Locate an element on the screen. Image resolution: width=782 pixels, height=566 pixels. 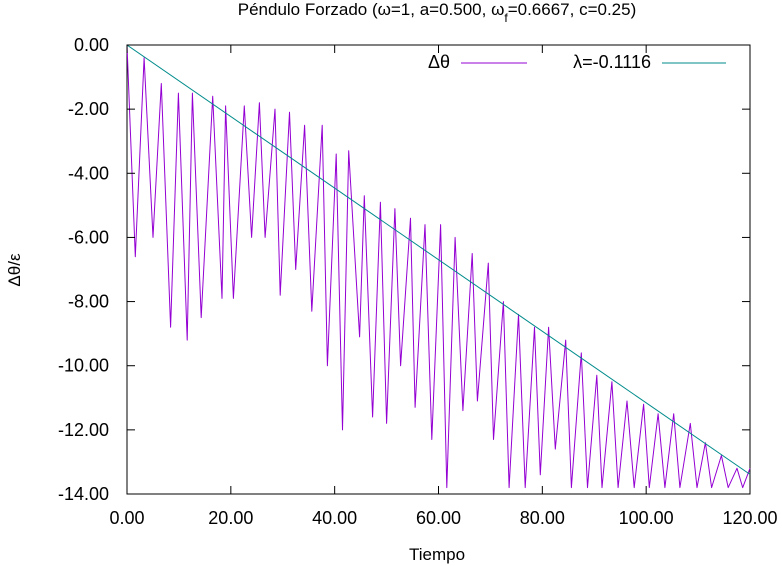
x-tick-label: 120.00 is located at coordinates (749, 518).